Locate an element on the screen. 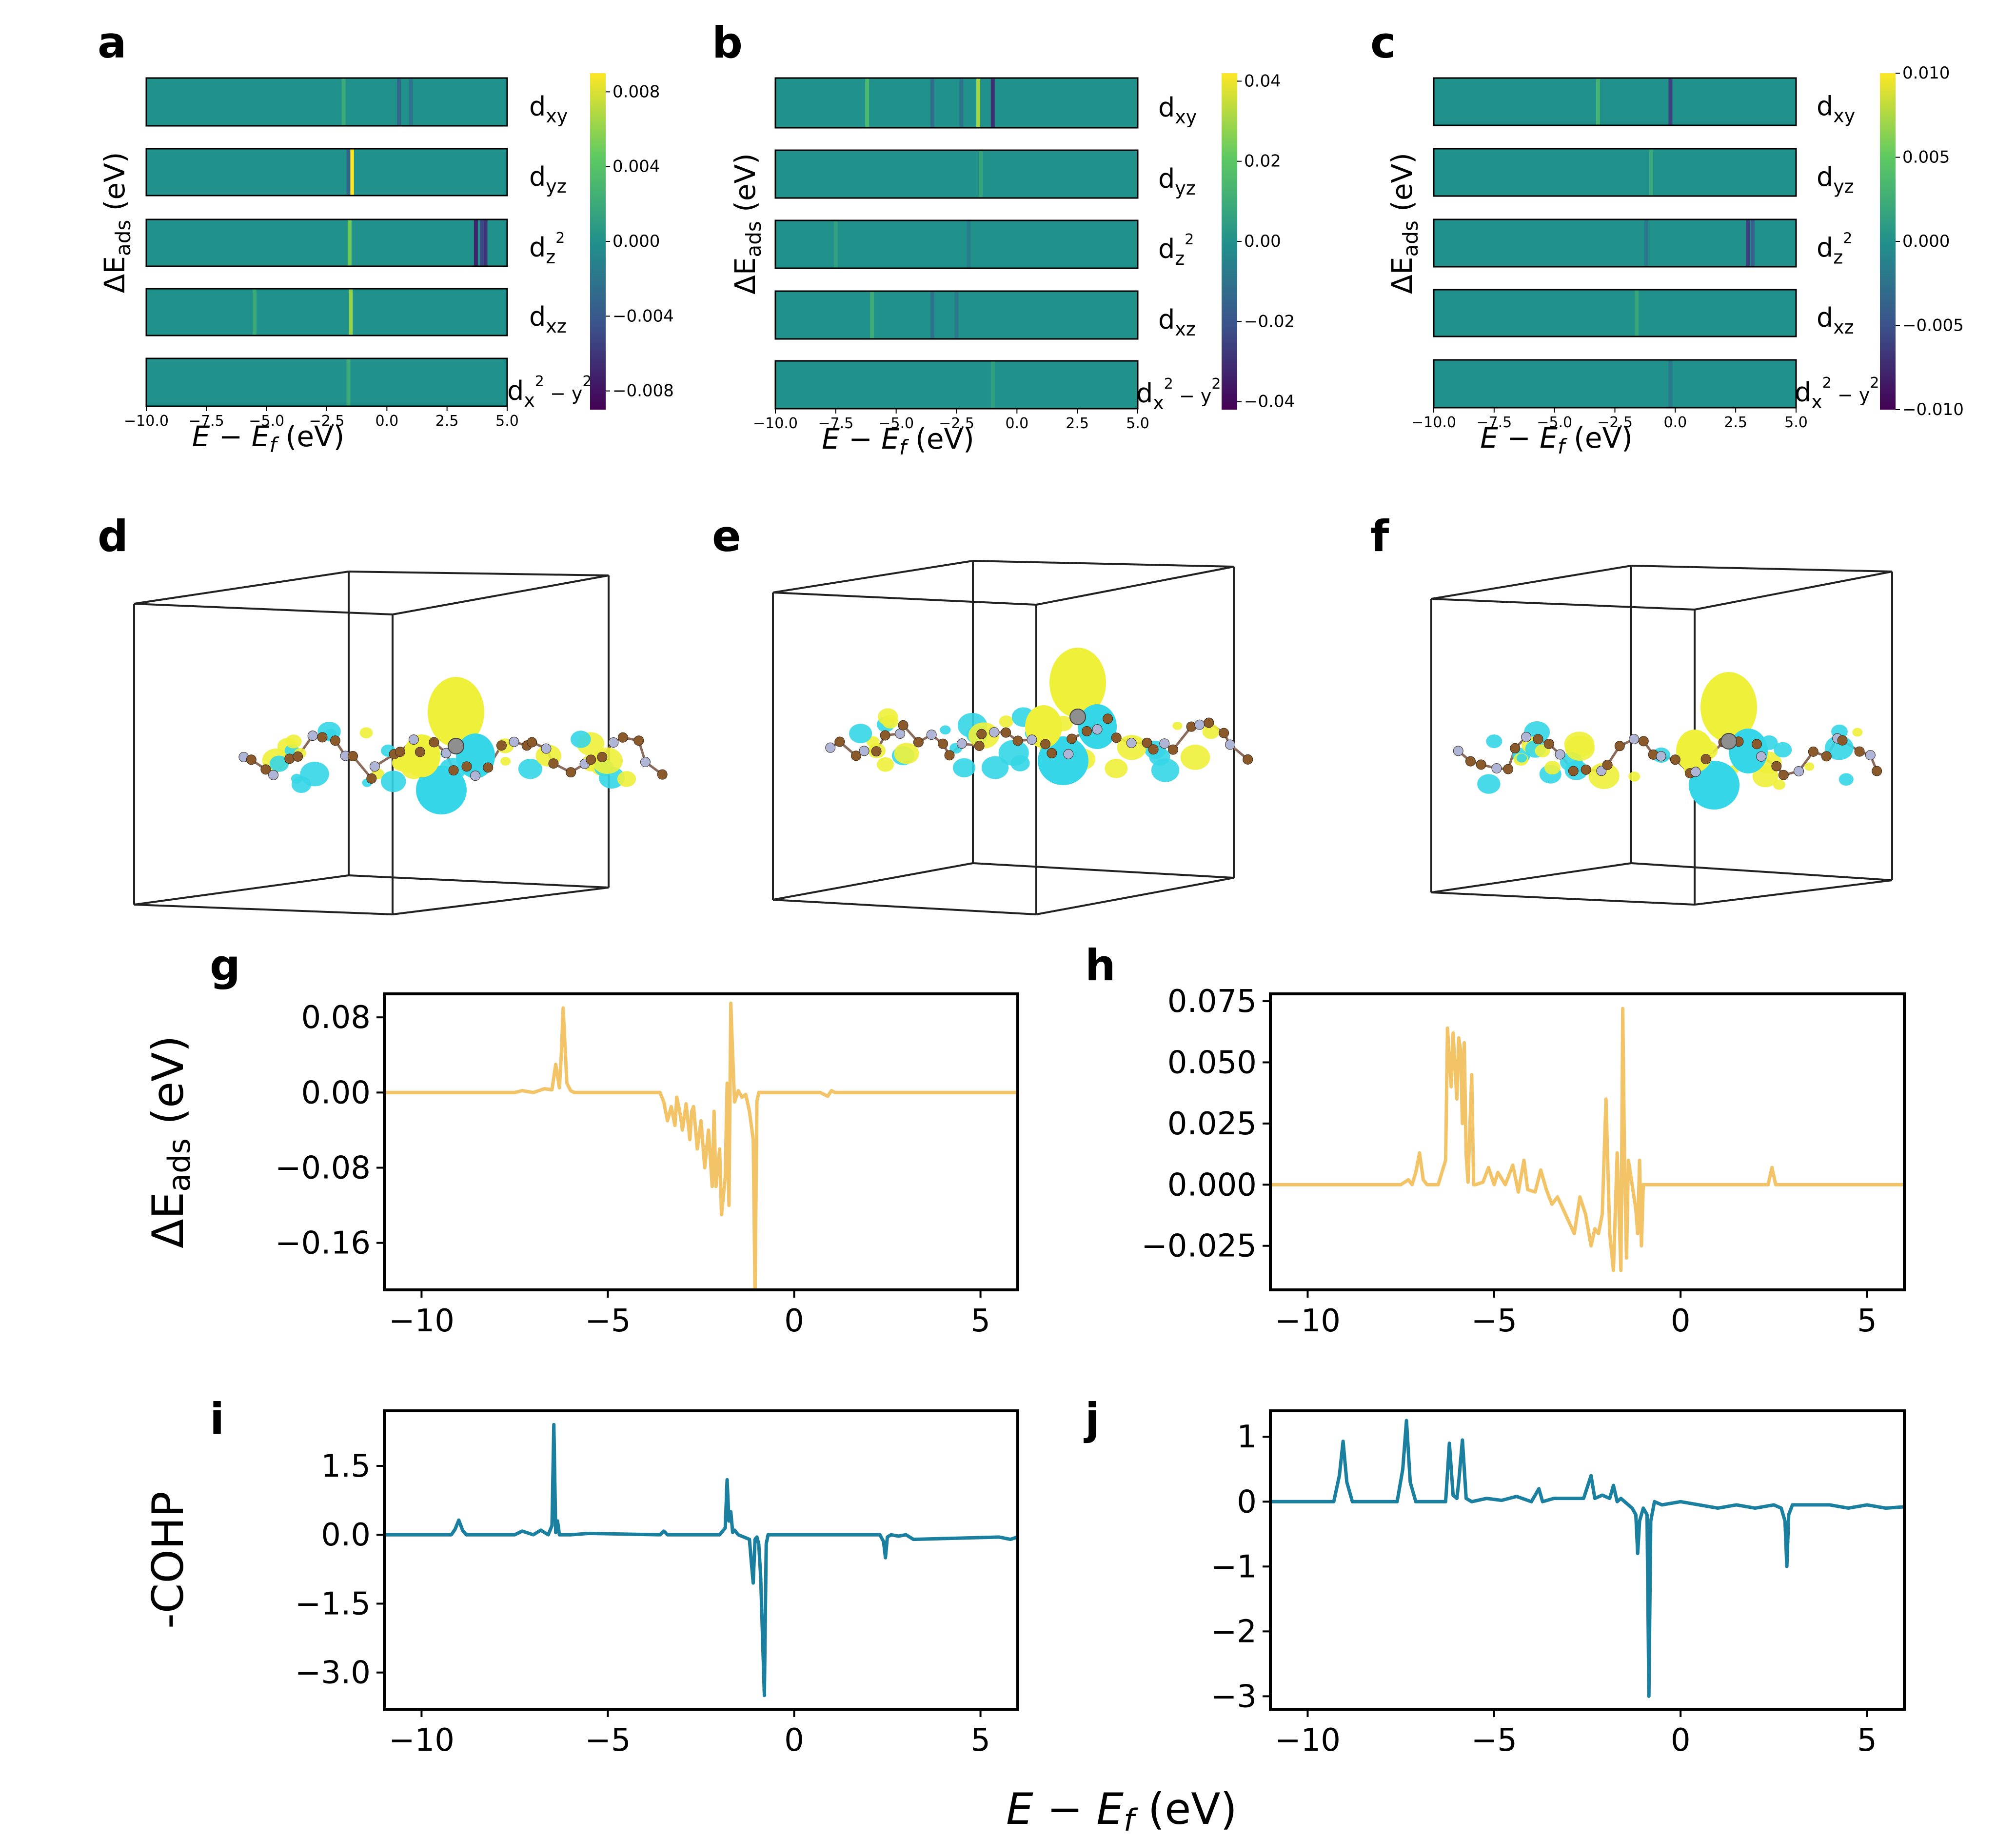 The image size is (2016, 1838). row-label-sub: z is located at coordinates (1838, 257).